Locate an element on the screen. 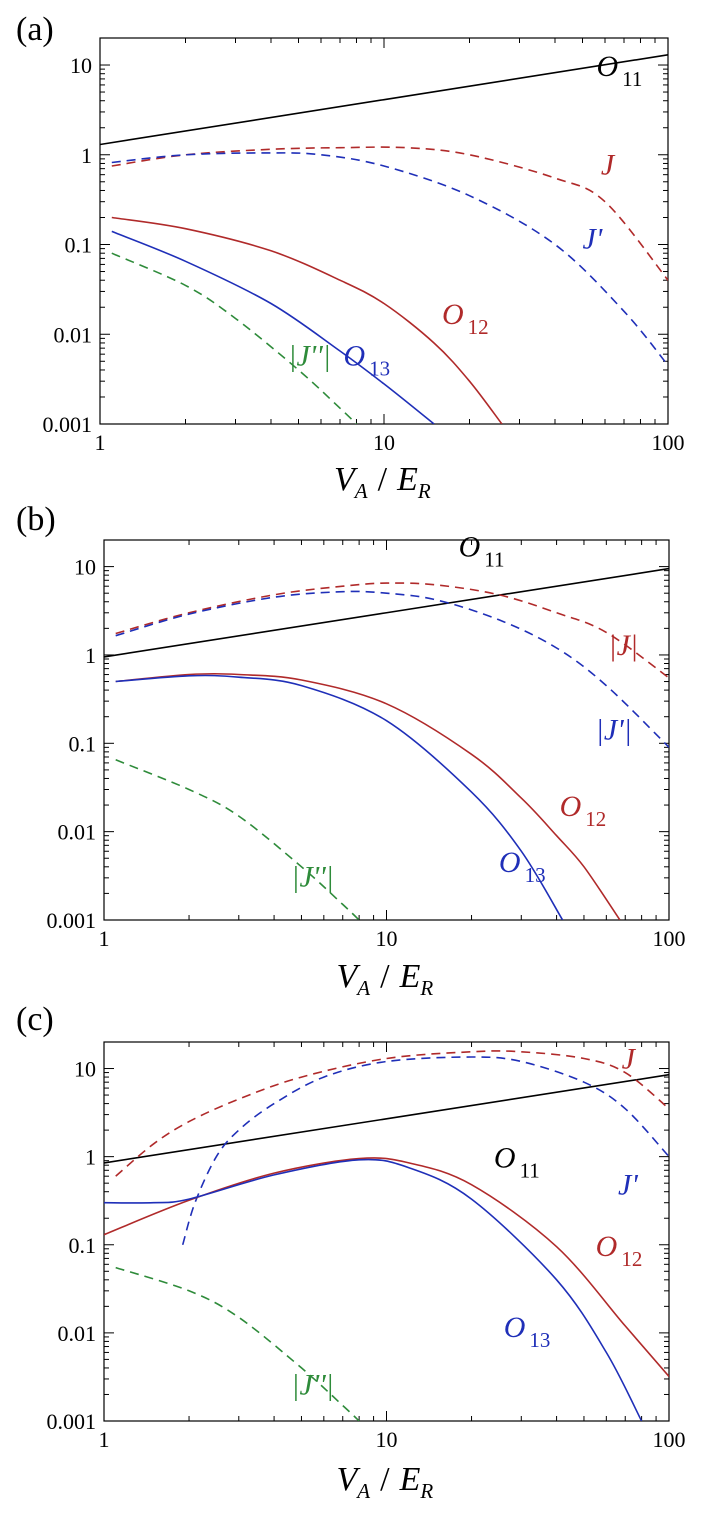 This screenshot has height=1515, width=706. panel-label: (b) is located at coordinates (36, 519).